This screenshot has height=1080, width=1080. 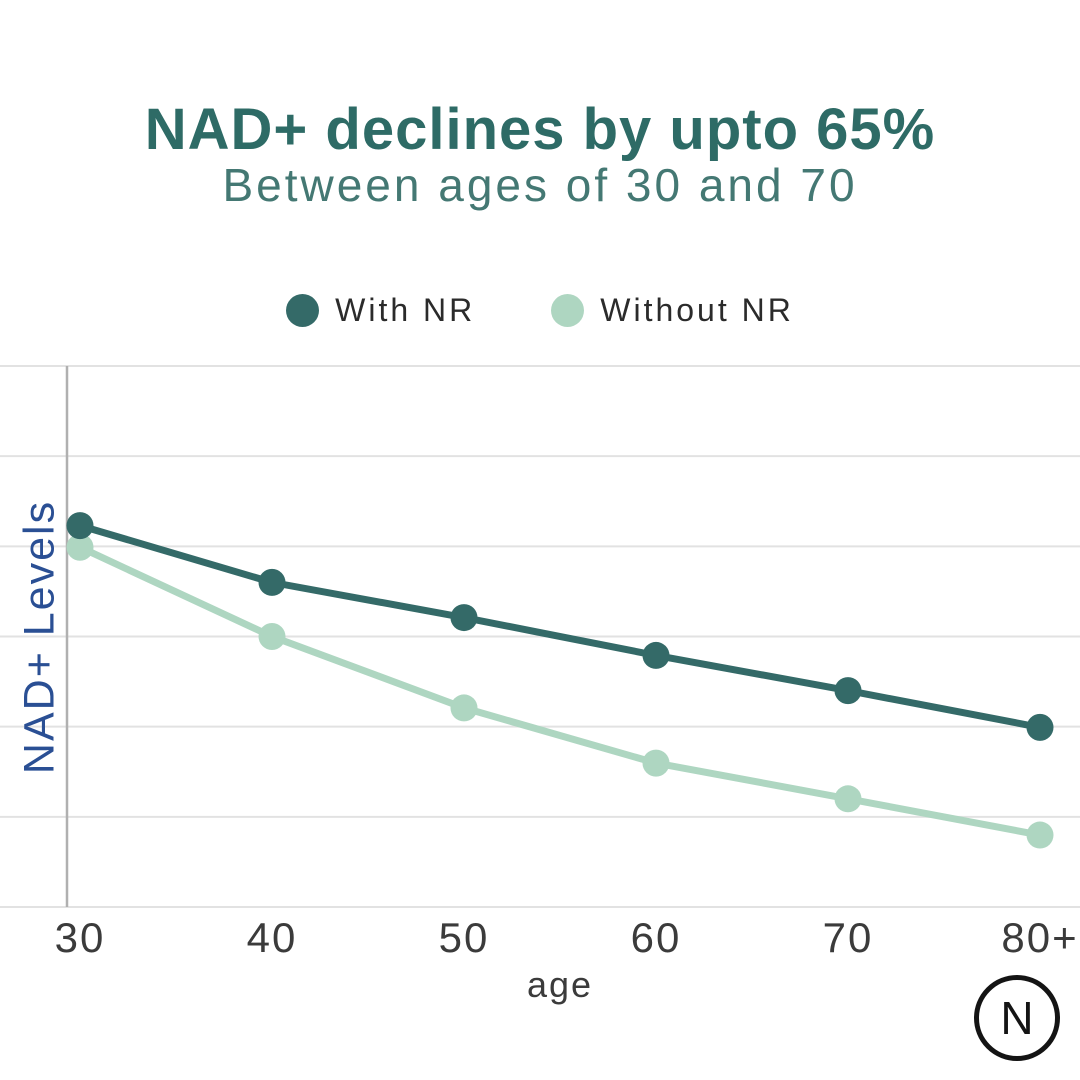 What do you see at coordinates (656, 937) in the screenshot?
I see `x-tick-label: 60` at bounding box center [656, 937].